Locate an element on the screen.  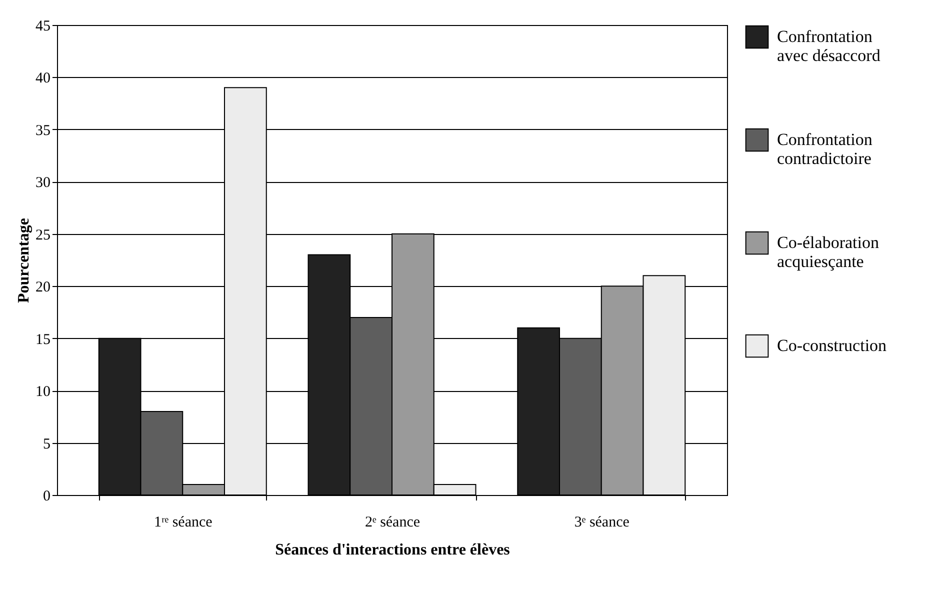
y-axis-title: Pourcentage is located at coordinates (24, 261).